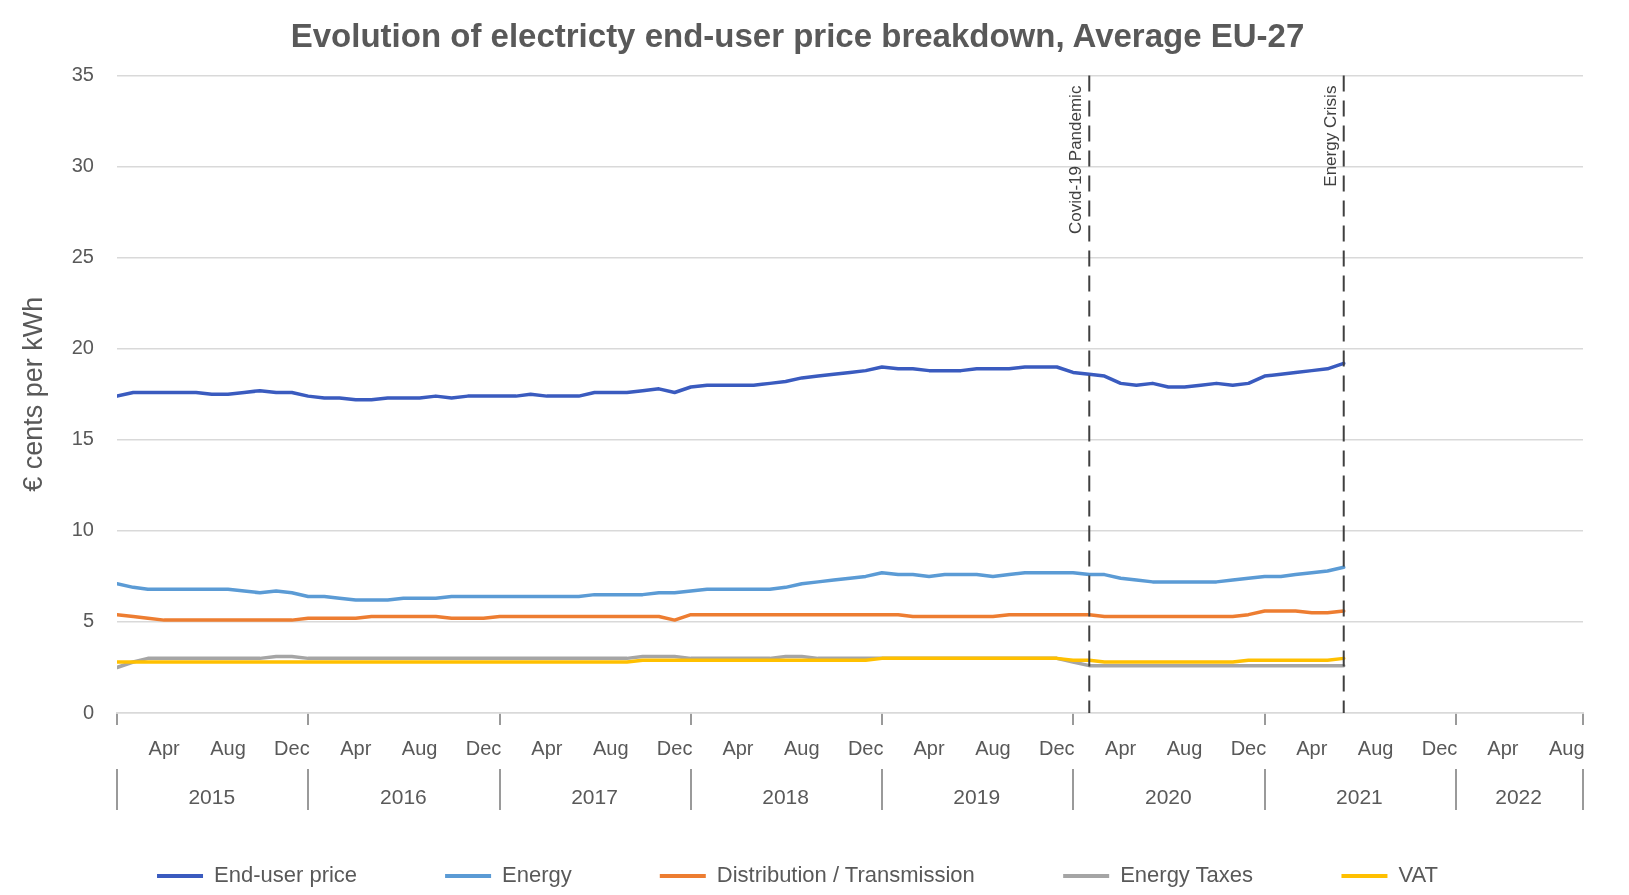  I want to click on legend-label: Energy Taxes, so click(1187, 875).